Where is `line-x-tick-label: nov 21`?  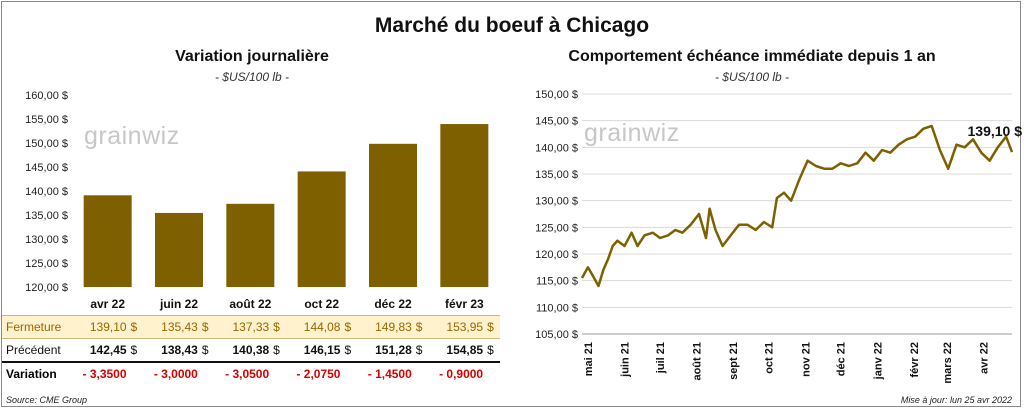 line-x-tick-label: nov 21 is located at coordinates (806, 359).